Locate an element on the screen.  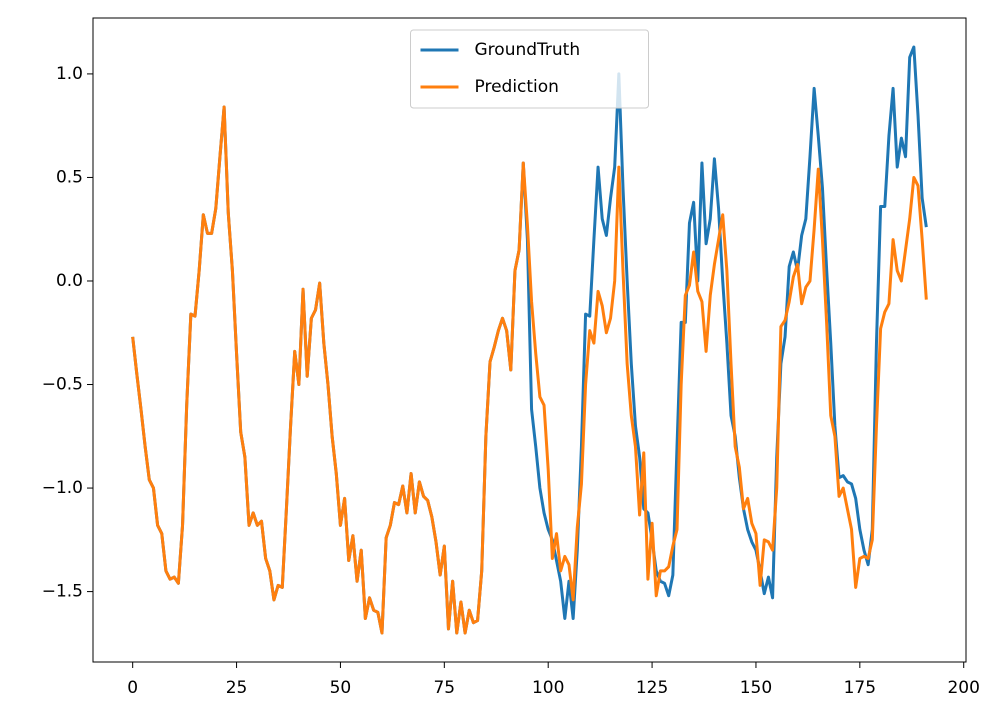
legend-box is located at coordinates (529, 69).